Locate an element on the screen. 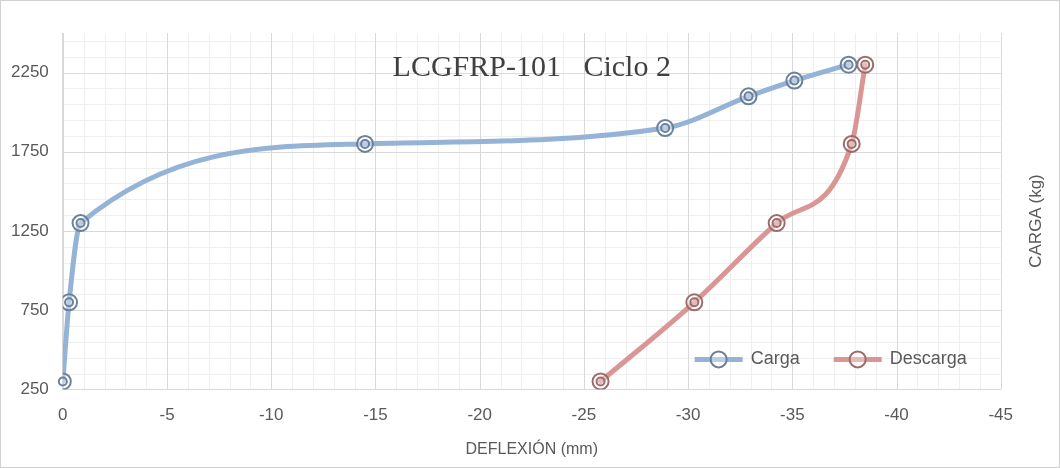 The image size is (1060, 468). y-axis-title: CARGA (kg) is located at coordinates (1036, 221).